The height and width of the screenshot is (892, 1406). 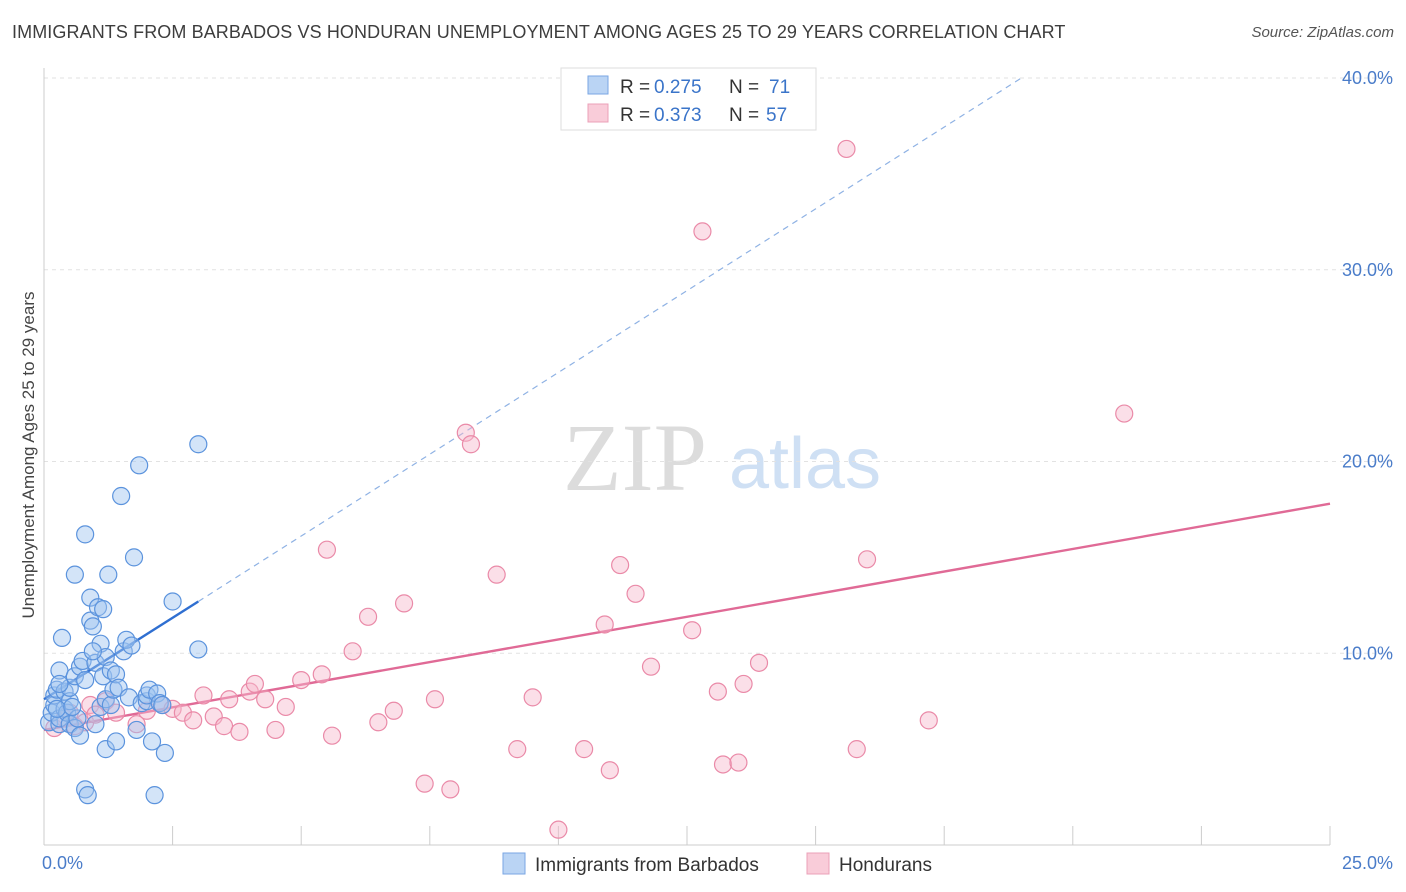 What do you see at coordinates (635, 457) in the screenshot?
I see `watermark-zip: ZIP` at bounding box center [635, 457].